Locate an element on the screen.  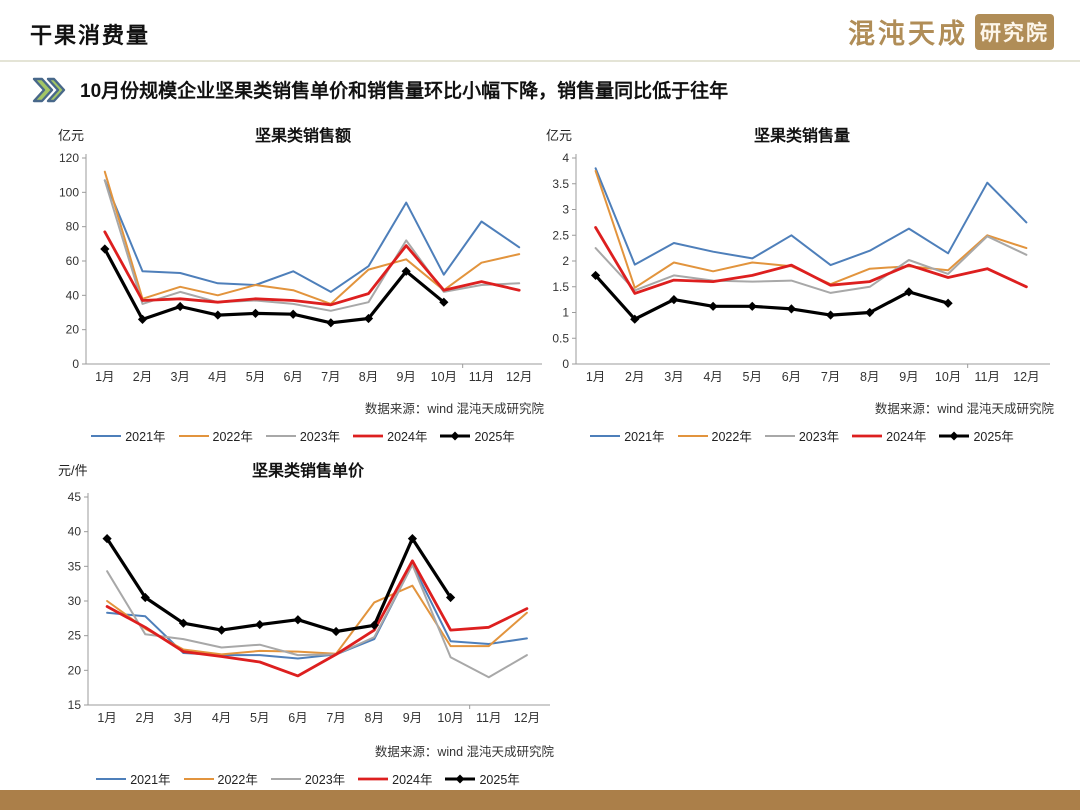
chart-title: 坚果类销售量 is located at coordinates (801, 136).